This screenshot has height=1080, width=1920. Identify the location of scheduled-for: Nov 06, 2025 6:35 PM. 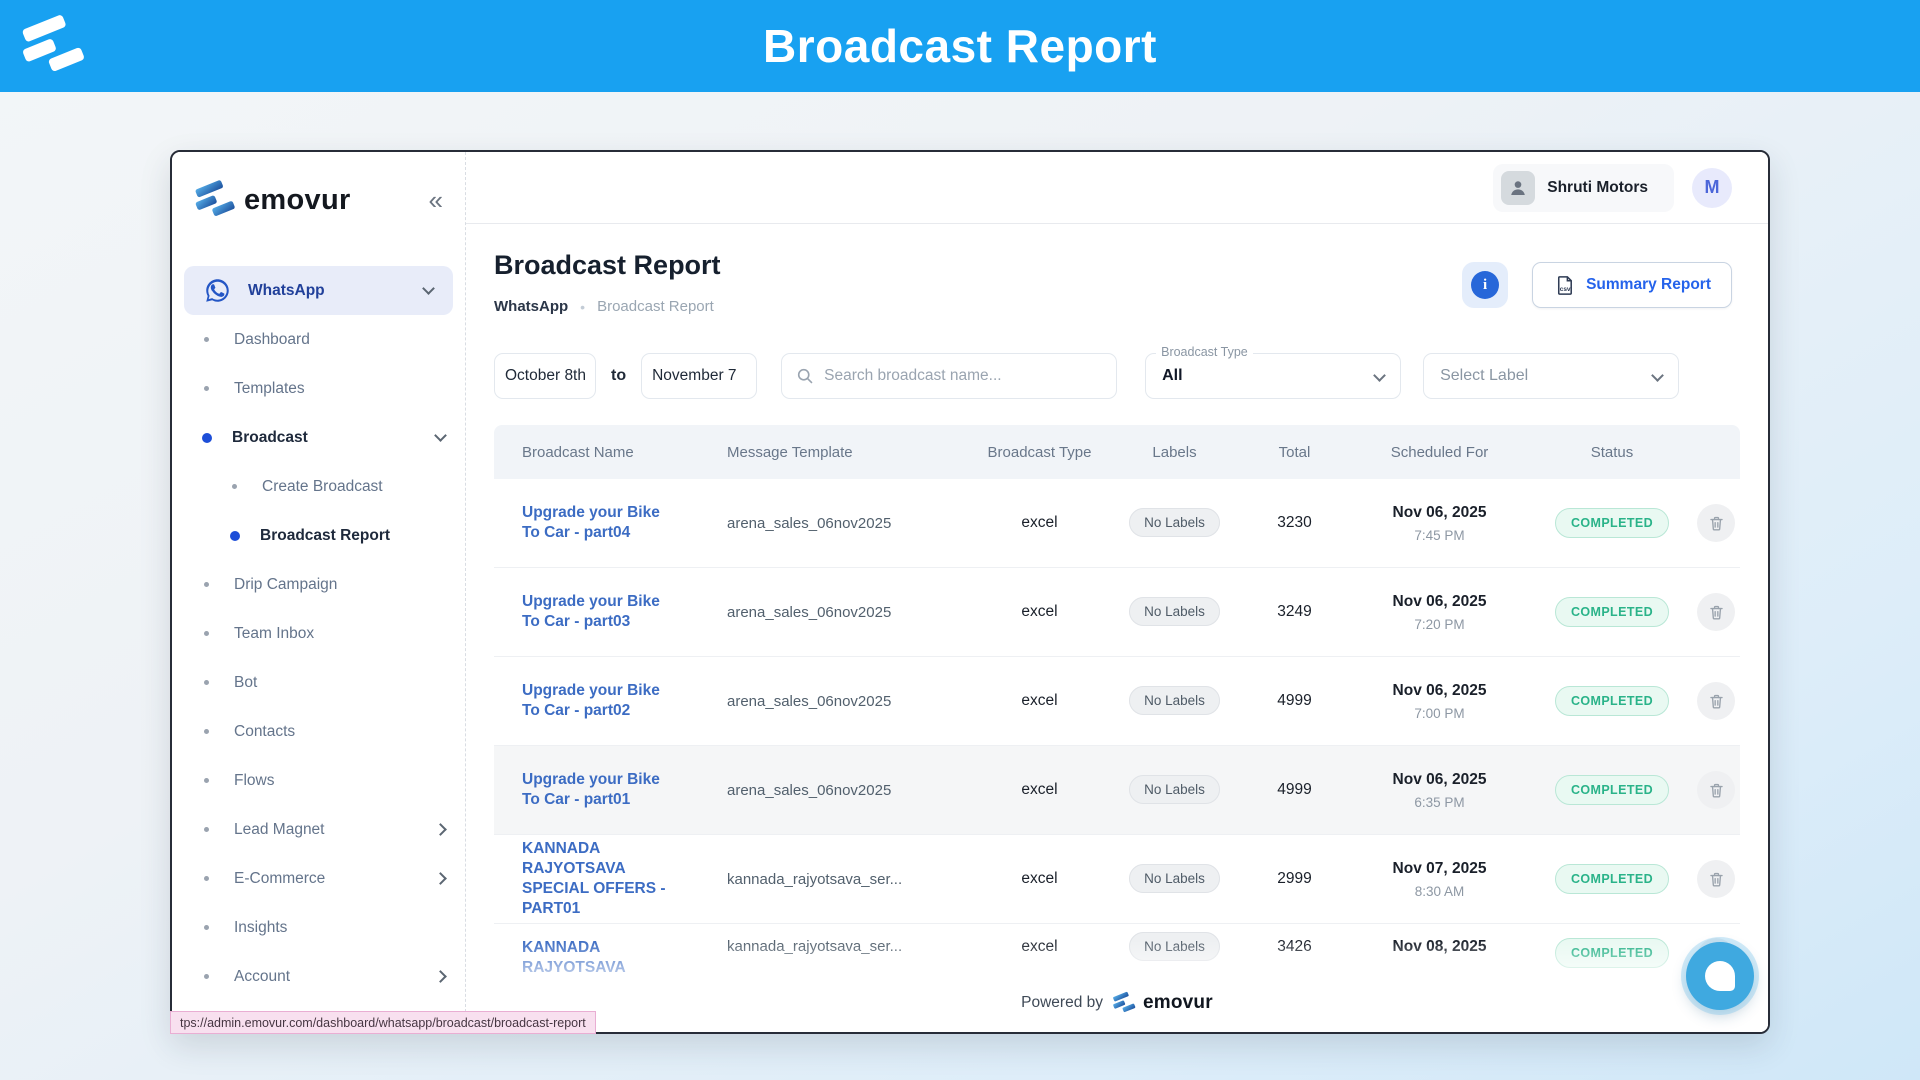
(1440, 790).